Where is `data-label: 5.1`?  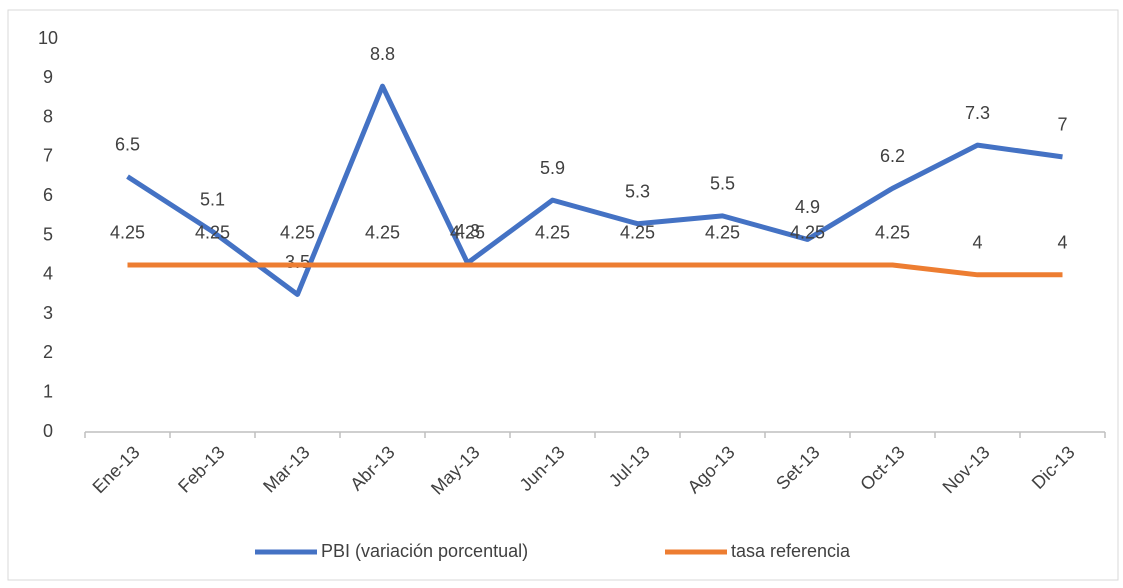
data-label: 5.1 is located at coordinates (212, 199).